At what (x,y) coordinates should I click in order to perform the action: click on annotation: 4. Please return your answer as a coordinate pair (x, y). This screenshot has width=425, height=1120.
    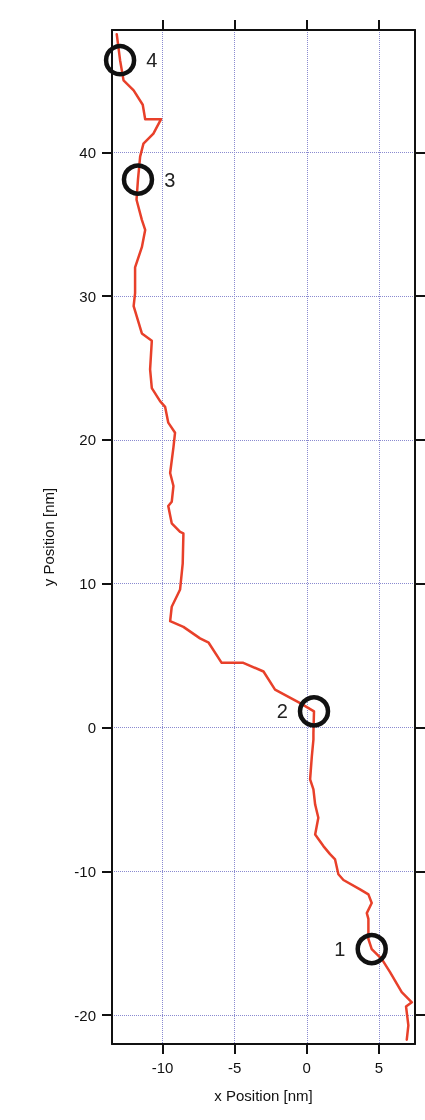
    Looking at the image, I should click on (152, 60).